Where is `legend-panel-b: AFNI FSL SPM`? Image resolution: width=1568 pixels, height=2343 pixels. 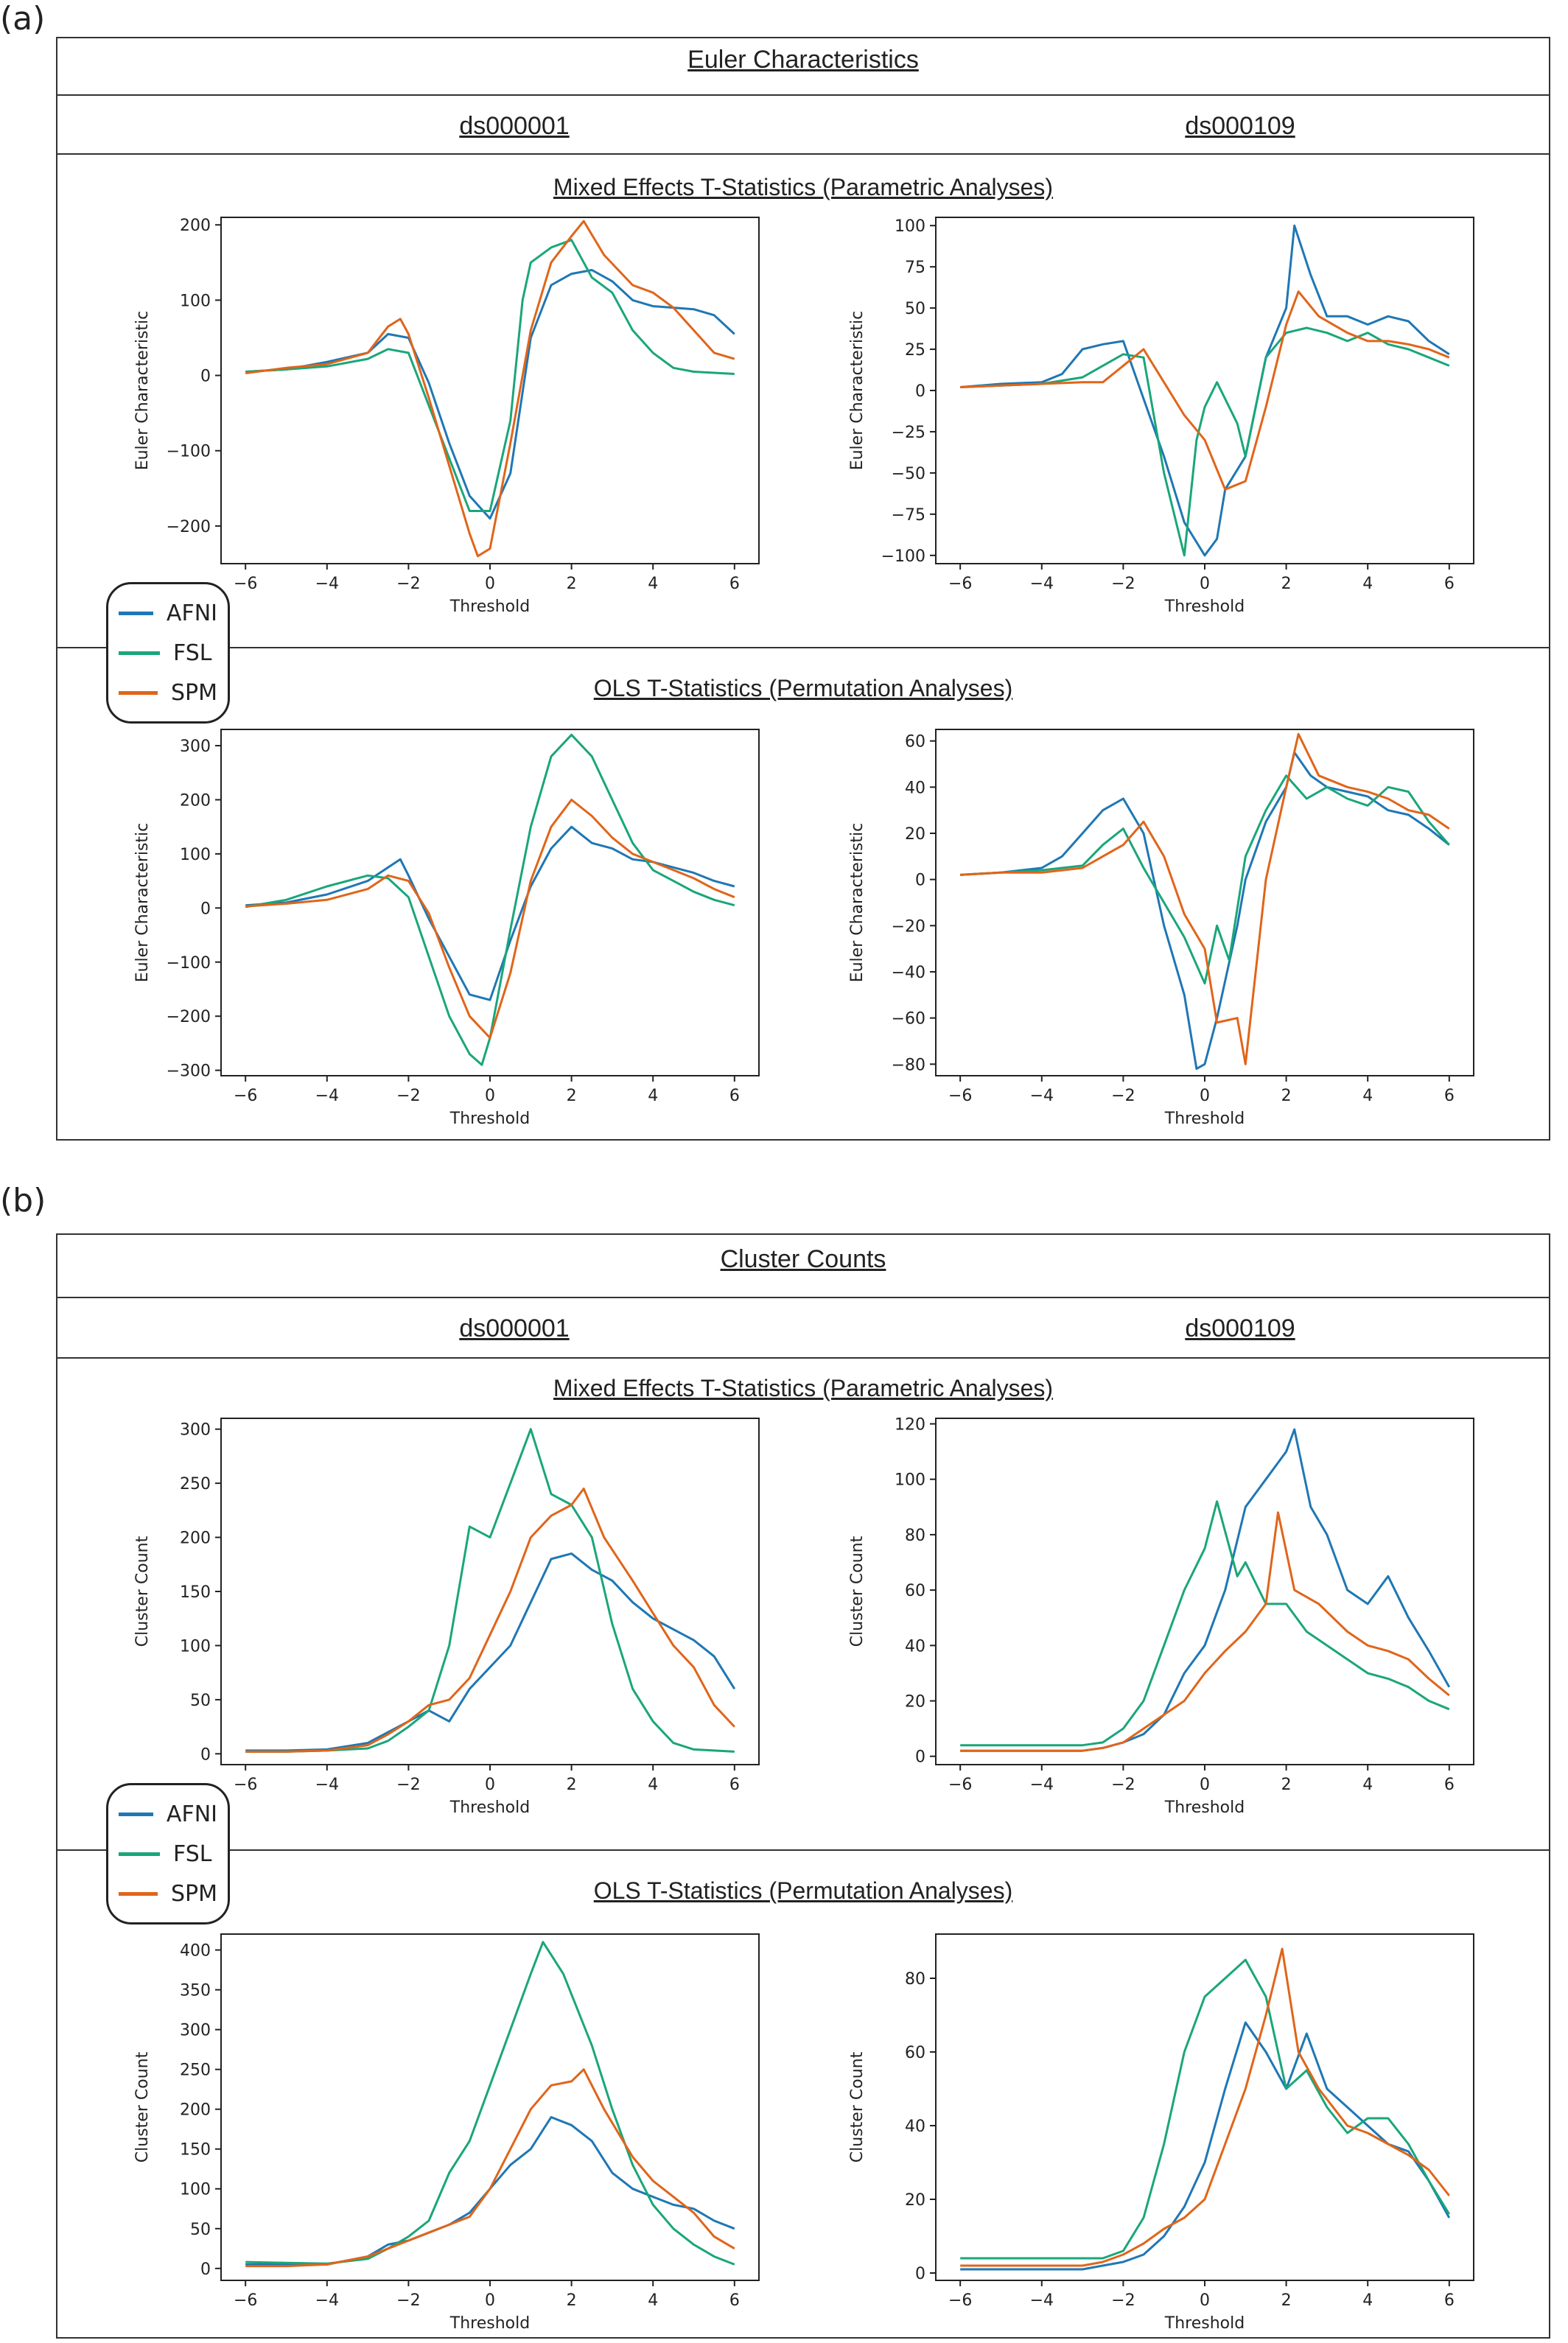 legend-panel-b: AFNI FSL SPM is located at coordinates (168, 1854).